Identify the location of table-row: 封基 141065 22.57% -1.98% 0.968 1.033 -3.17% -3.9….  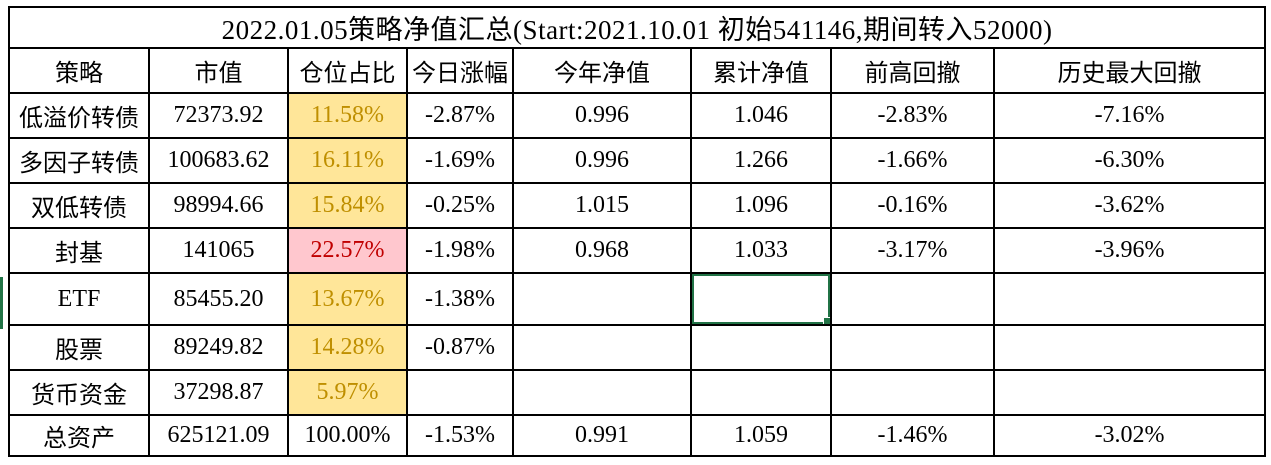
(637, 250).